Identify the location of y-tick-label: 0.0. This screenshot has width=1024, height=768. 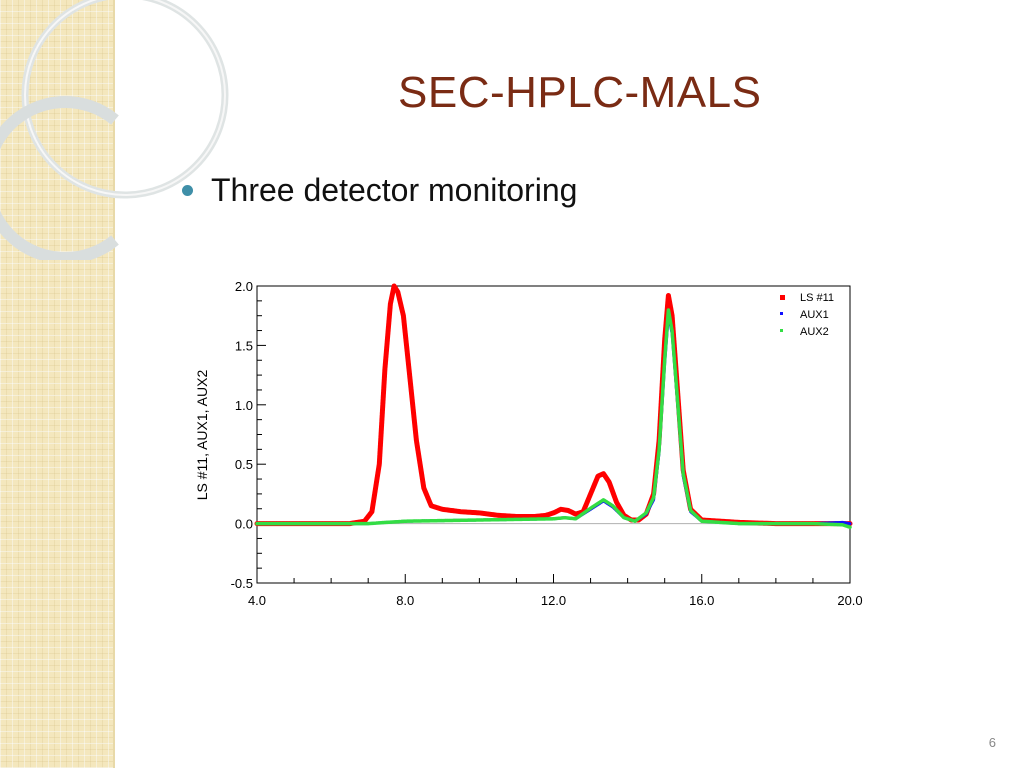
(244, 524).